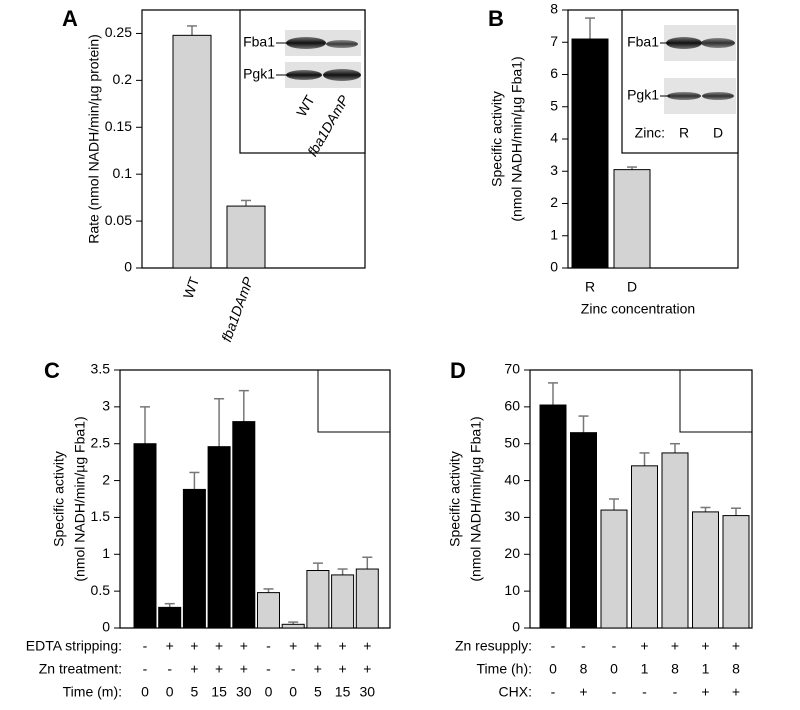  I want to click on condition-label: Zn resupply:, so click(493, 646).